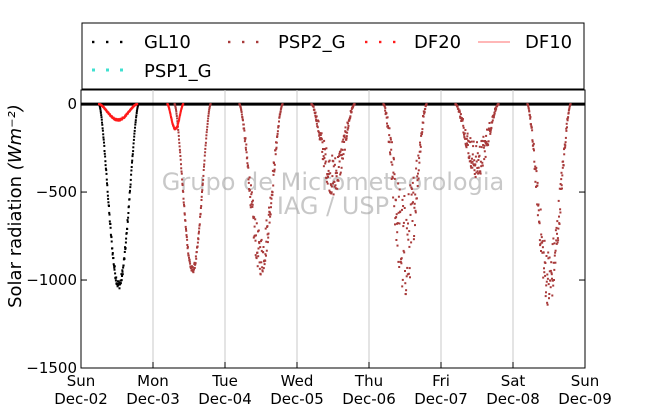  Describe the element at coordinates (525, 42) in the screenshot. I see `legend-entry-df10: DF10` at that location.